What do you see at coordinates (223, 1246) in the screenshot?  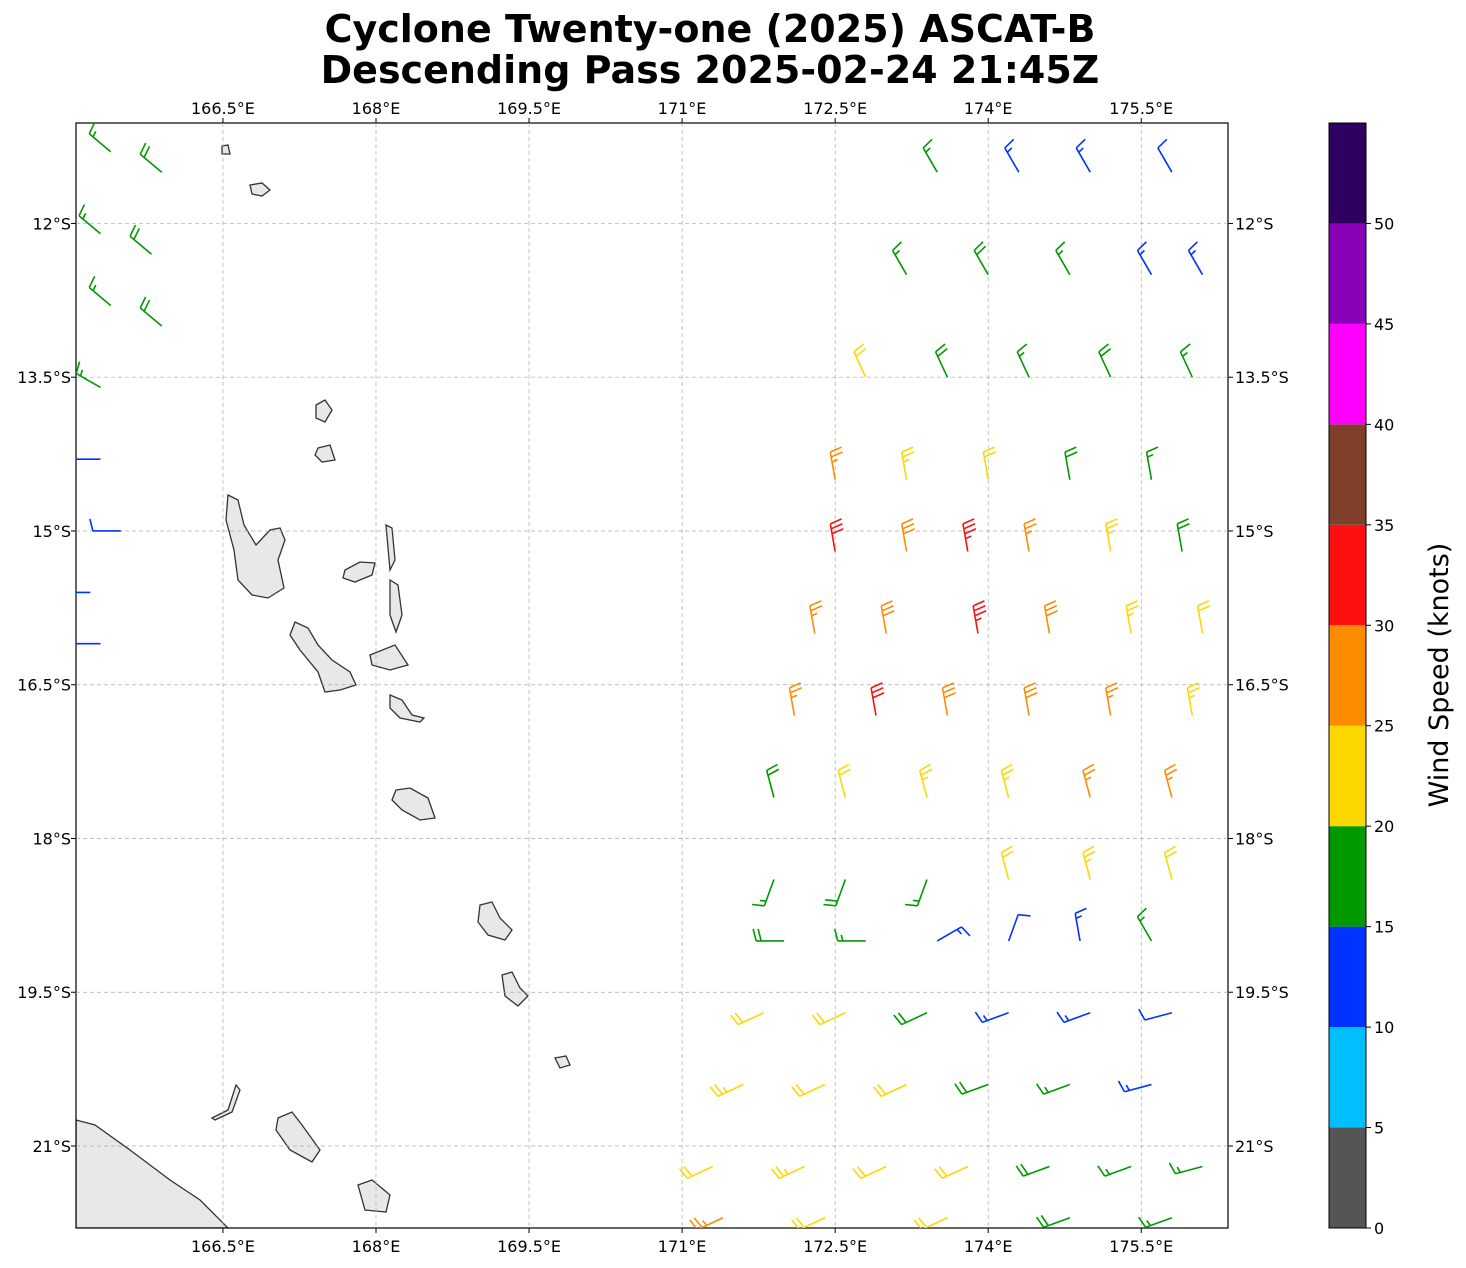 I see `x-tick-label: 166.5°E` at bounding box center [223, 1246].